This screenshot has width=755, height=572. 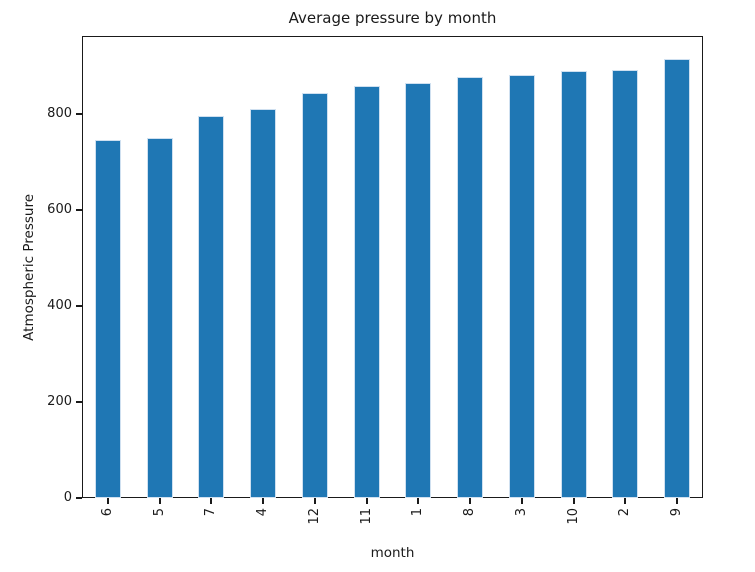 What do you see at coordinates (573, 516) in the screenshot?
I see `x-tick-label: 10` at bounding box center [573, 516].